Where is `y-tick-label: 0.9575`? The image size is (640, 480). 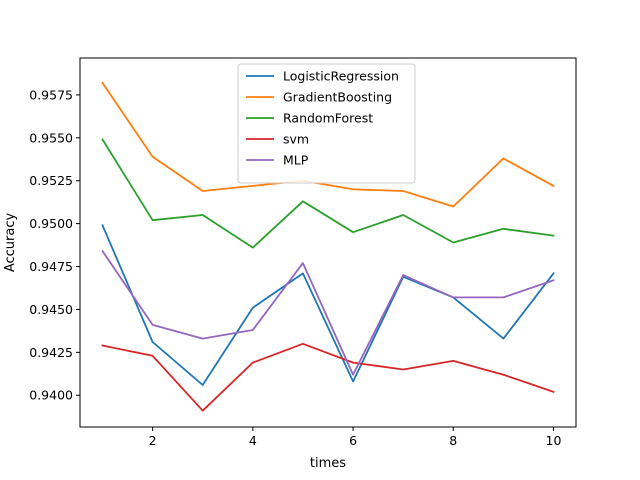
y-tick-label: 0.9575 is located at coordinates (51, 94).